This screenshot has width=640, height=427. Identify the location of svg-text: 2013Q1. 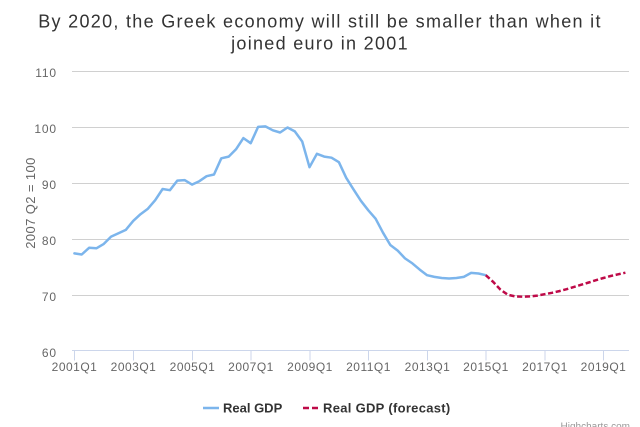
(428, 367).